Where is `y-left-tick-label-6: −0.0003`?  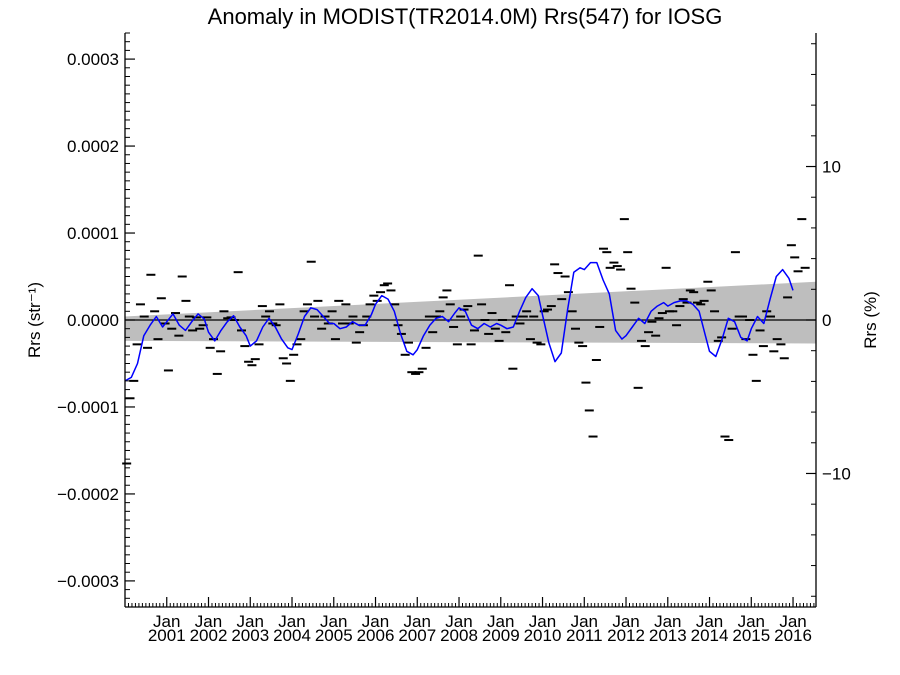
y-left-tick-label-6: −0.0003 is located at coordinates (88, 581).